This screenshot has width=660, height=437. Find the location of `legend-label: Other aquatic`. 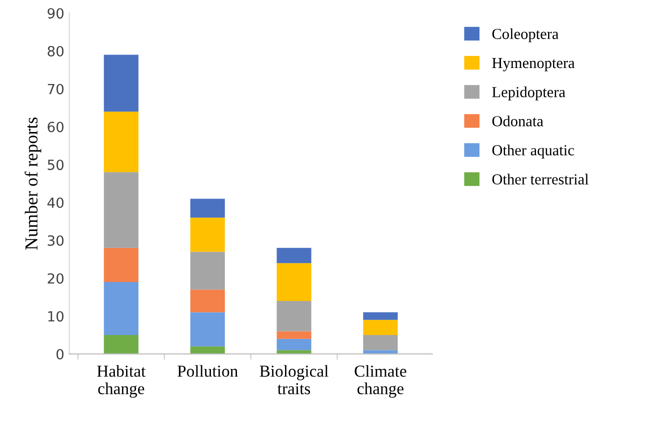

legend-label: Other aquatic is located at coordinates (533, 151).